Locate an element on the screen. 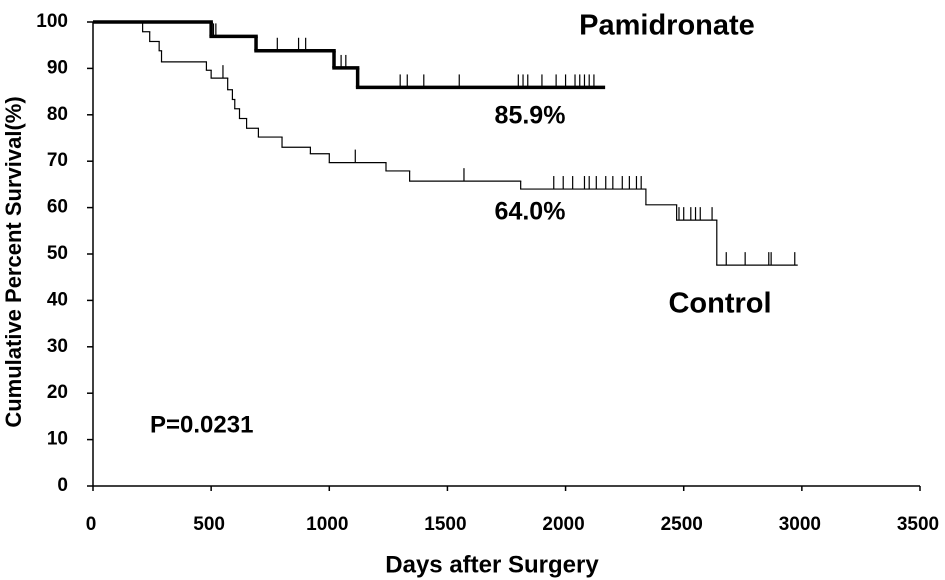  x-tick-label: 3500 is located at coordinates (918, 524).